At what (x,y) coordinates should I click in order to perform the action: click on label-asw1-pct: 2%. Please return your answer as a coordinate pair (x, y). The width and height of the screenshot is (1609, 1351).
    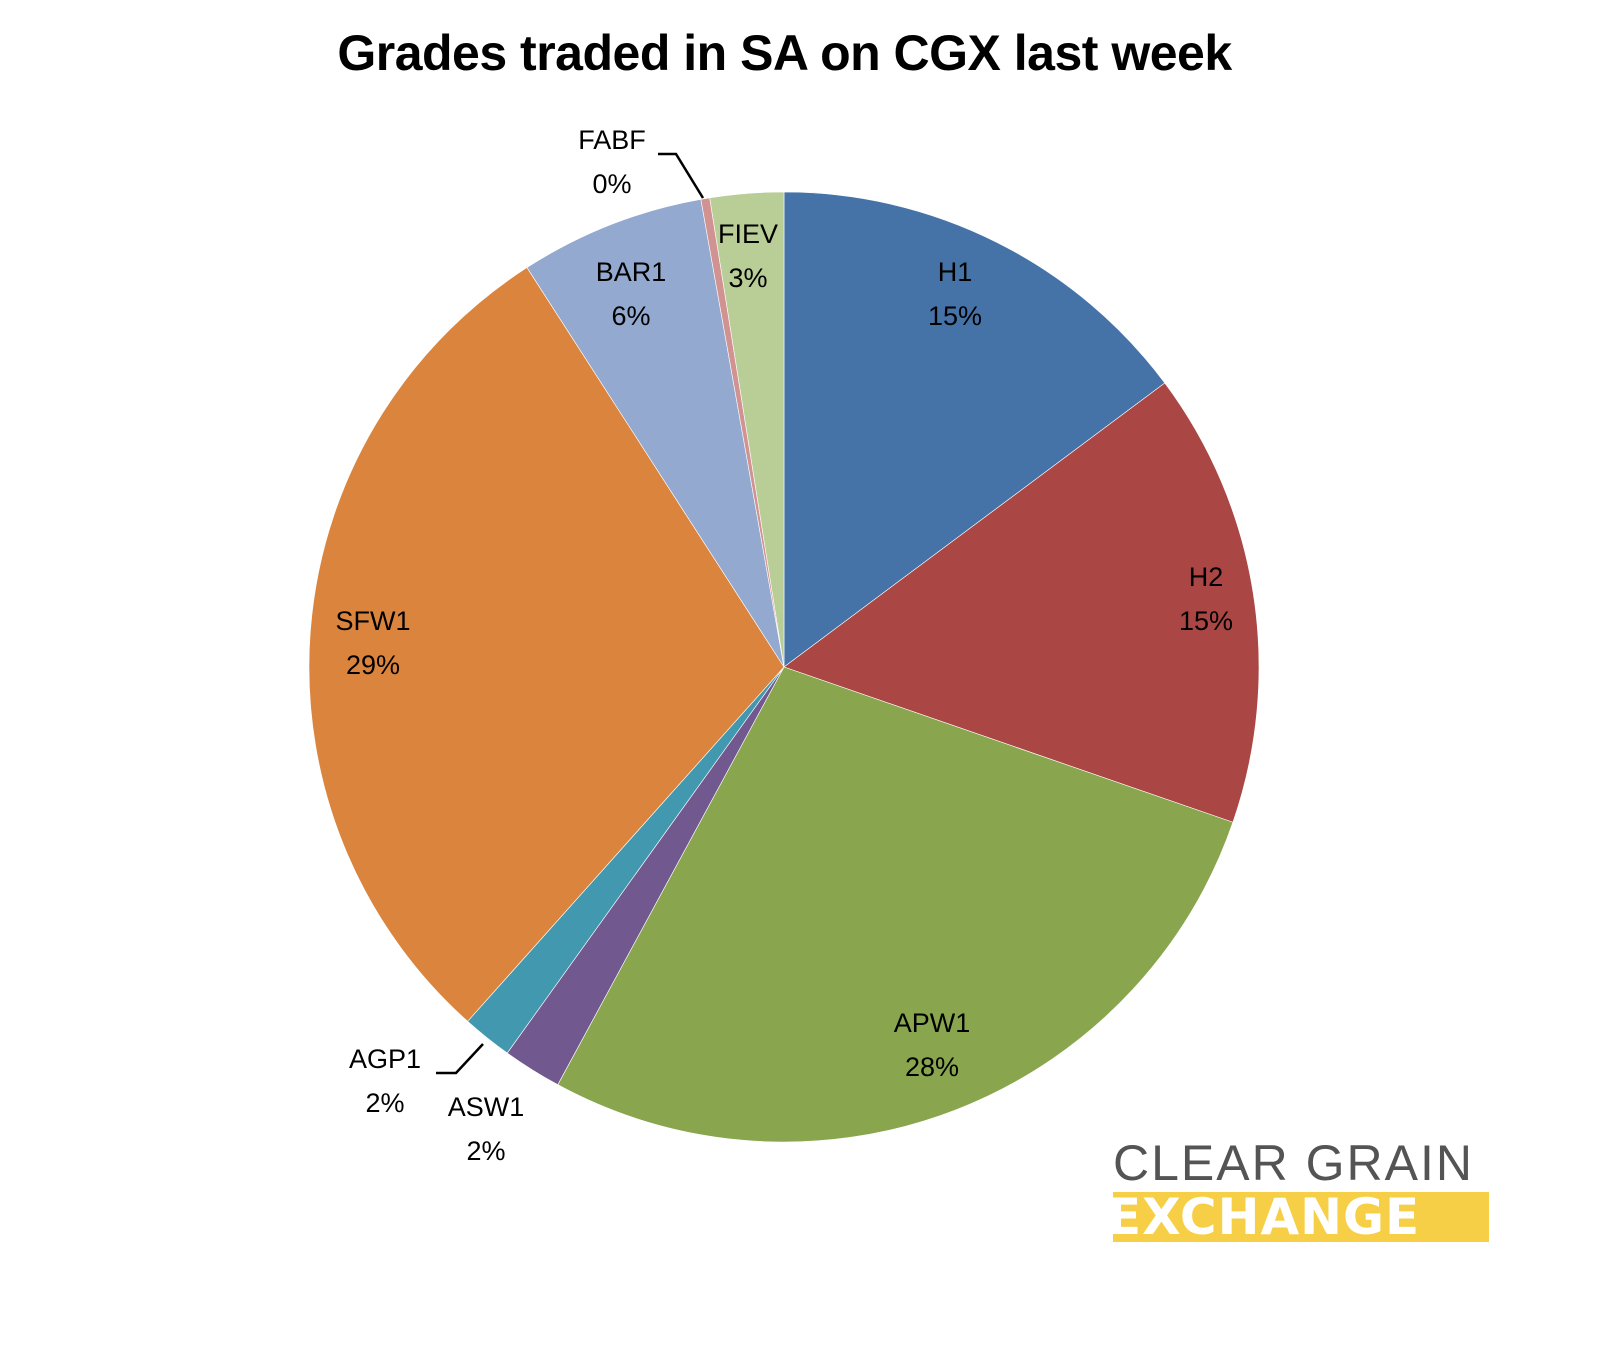
    Looking at the image, I should click on (485, 1151).